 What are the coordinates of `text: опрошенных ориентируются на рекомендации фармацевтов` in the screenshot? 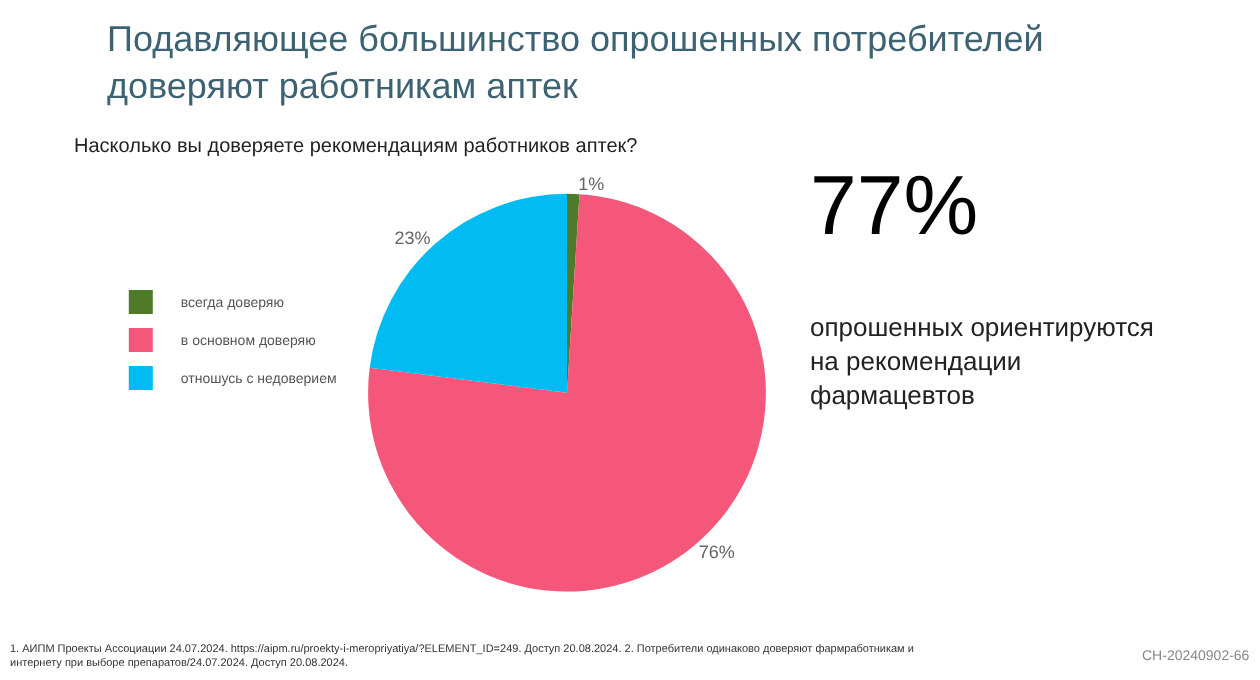 It's located at (982, 361).